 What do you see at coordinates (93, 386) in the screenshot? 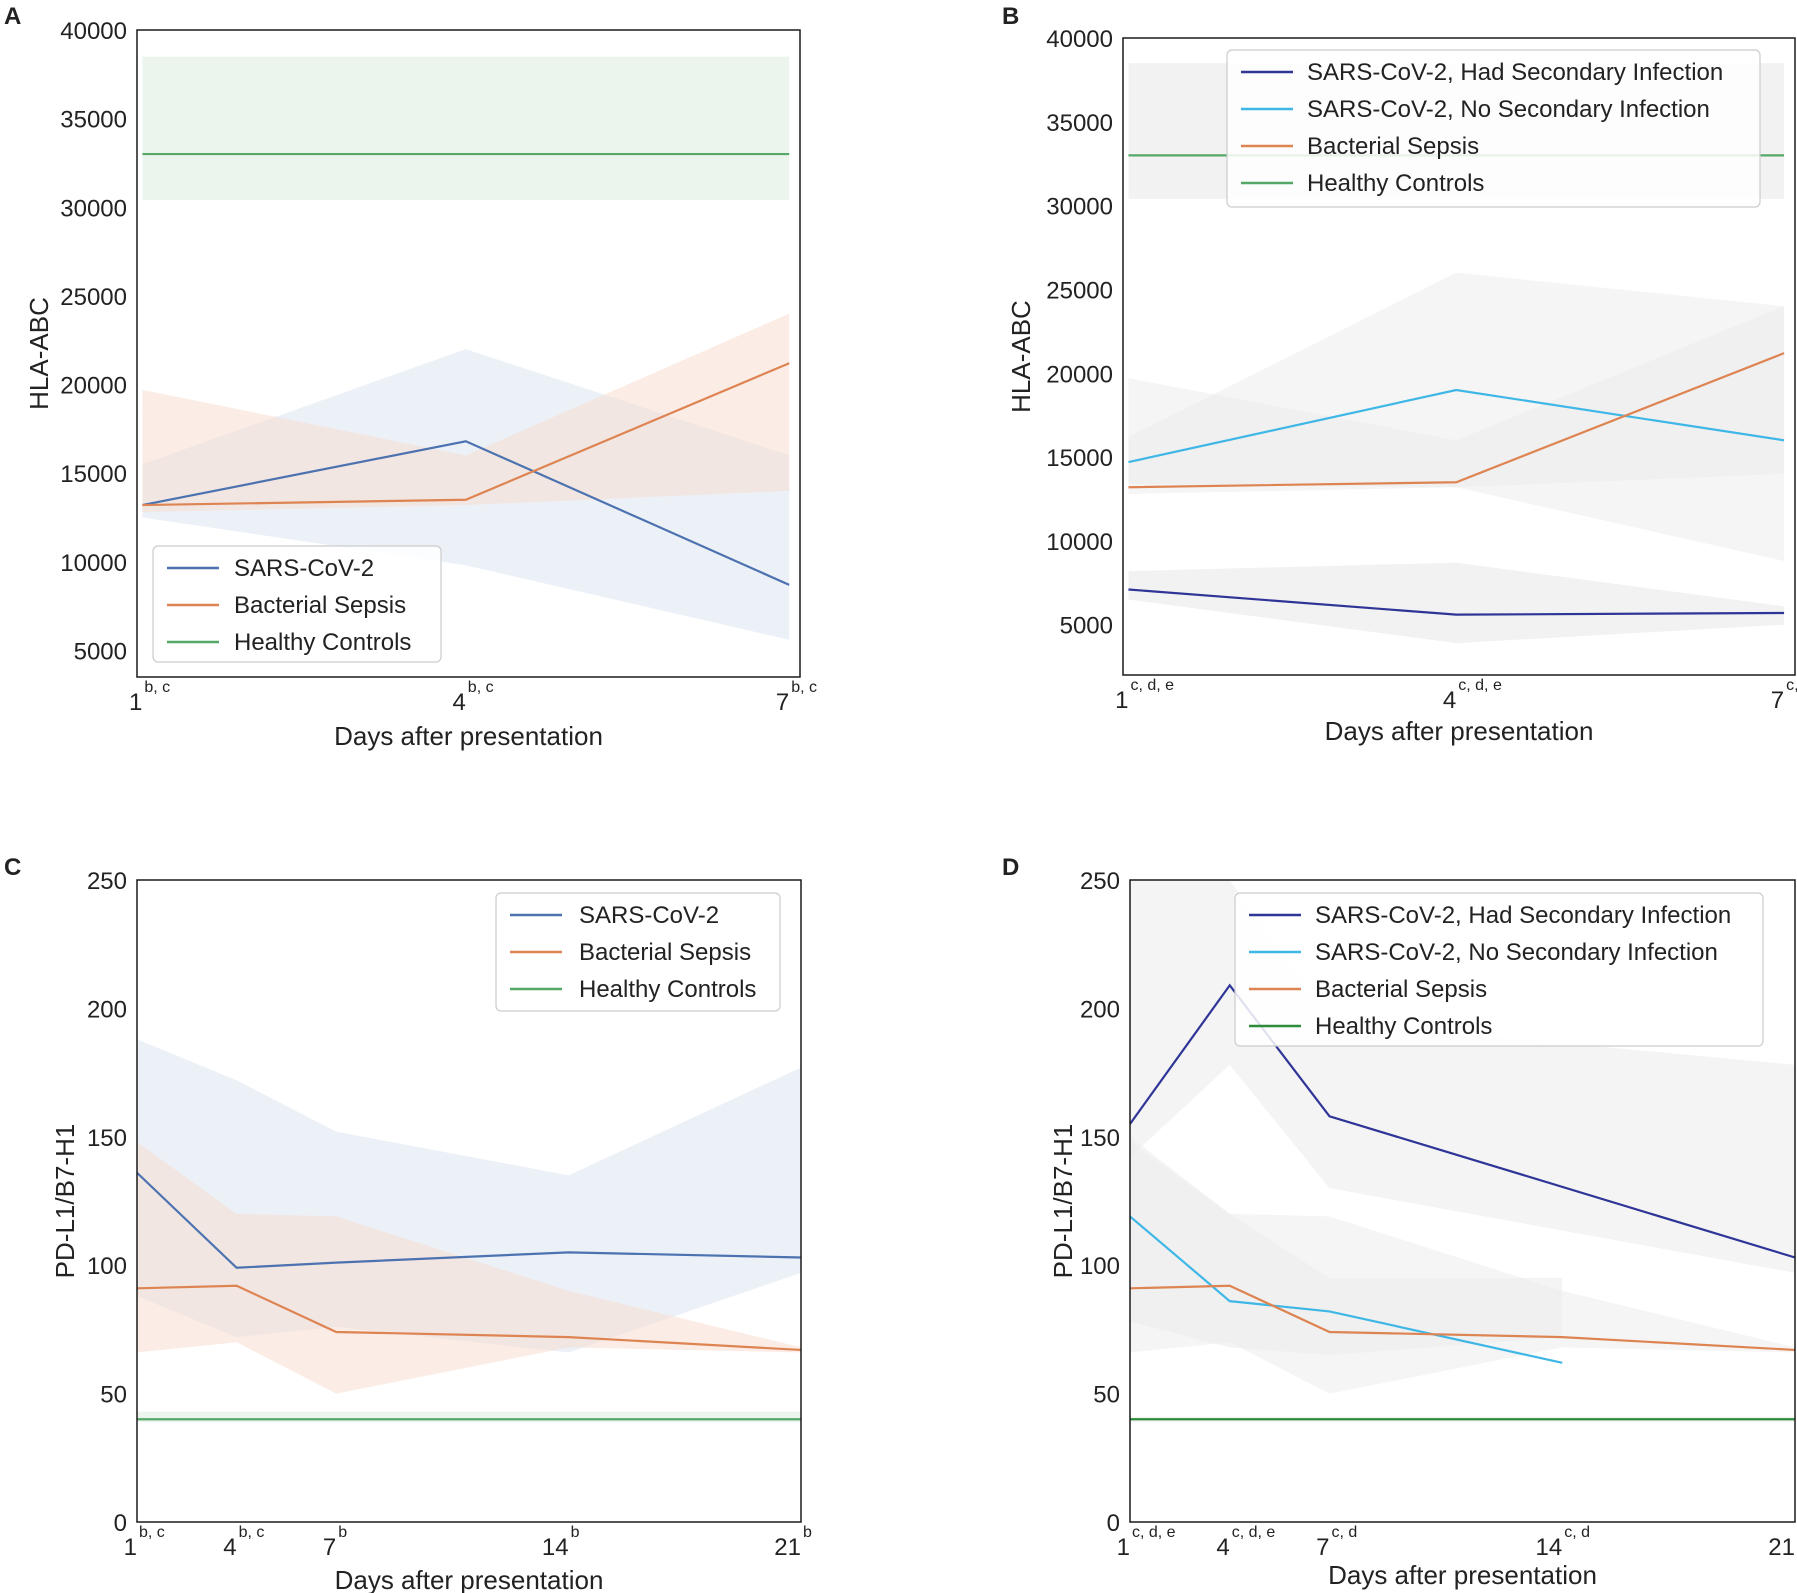
I see `panel-a-ytick-20000: 20000` at bounding box center [93, 386].